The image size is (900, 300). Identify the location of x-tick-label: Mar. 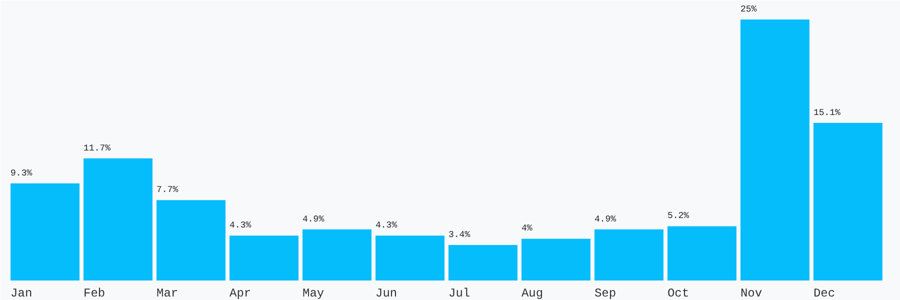
(167, 293).